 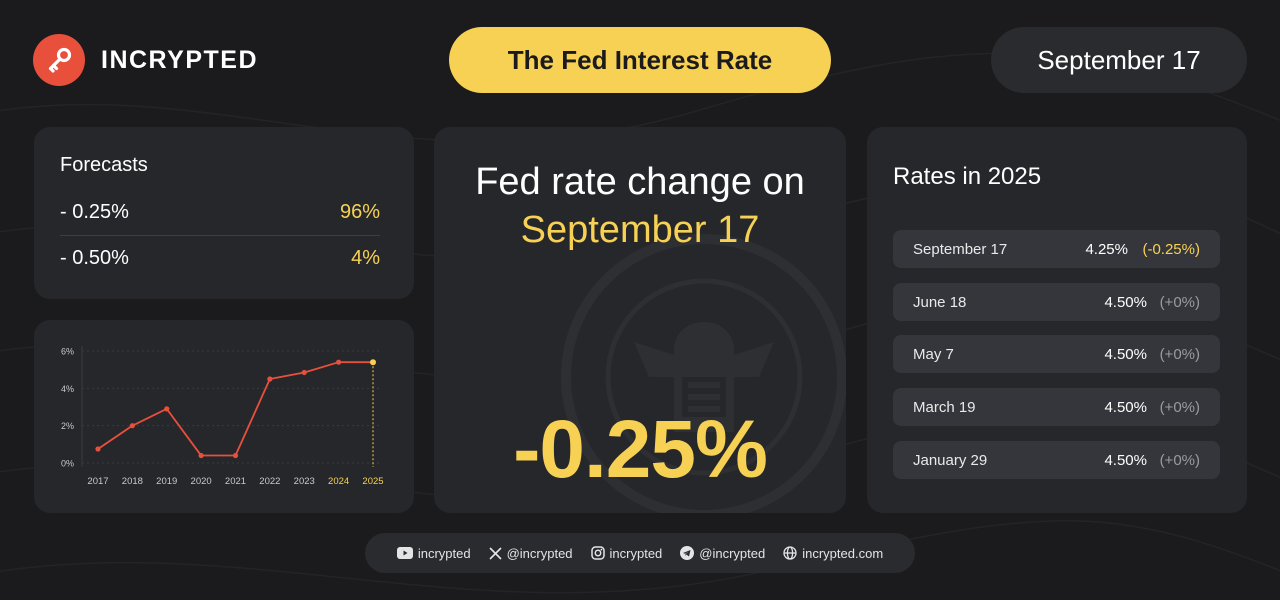 What do you see at coordinates (97, 481) in the screenshot?
I see `x-tick-label: 2017` at bounding box center [97, 481].